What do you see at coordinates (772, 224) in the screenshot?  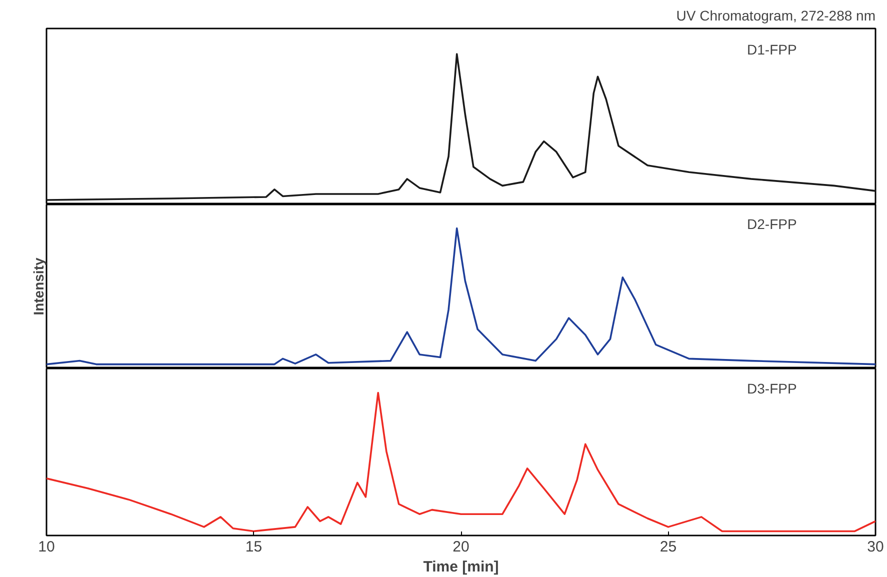 I see `annotation: D2-FPP` at bounding box center [772, 224].